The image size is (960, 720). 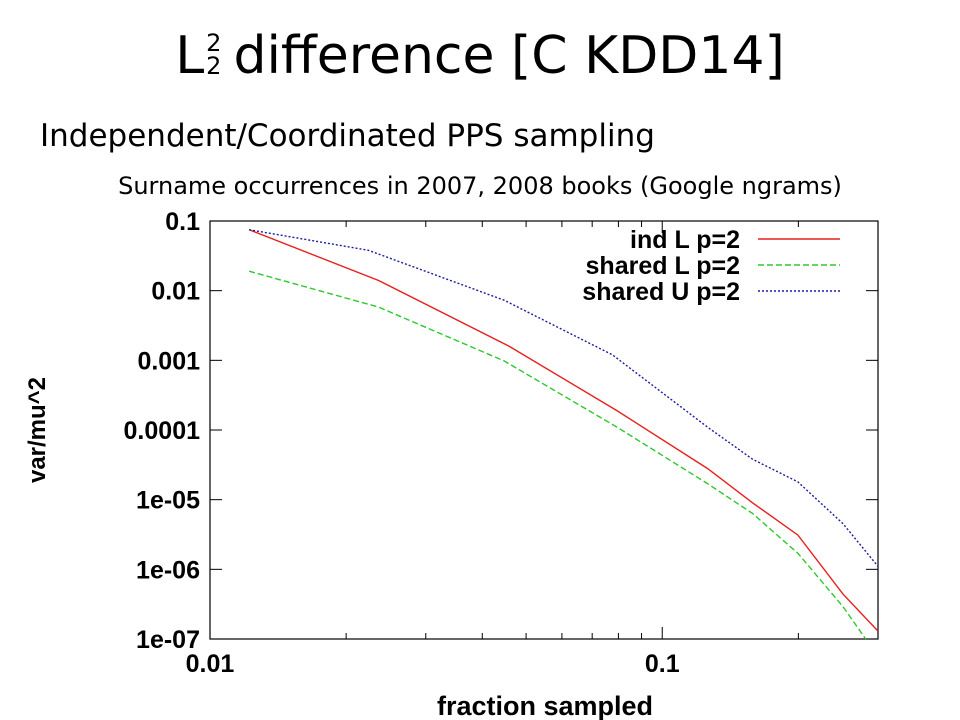 I want to click on legend-label: shared L p=2, so click(x=663, y=266).